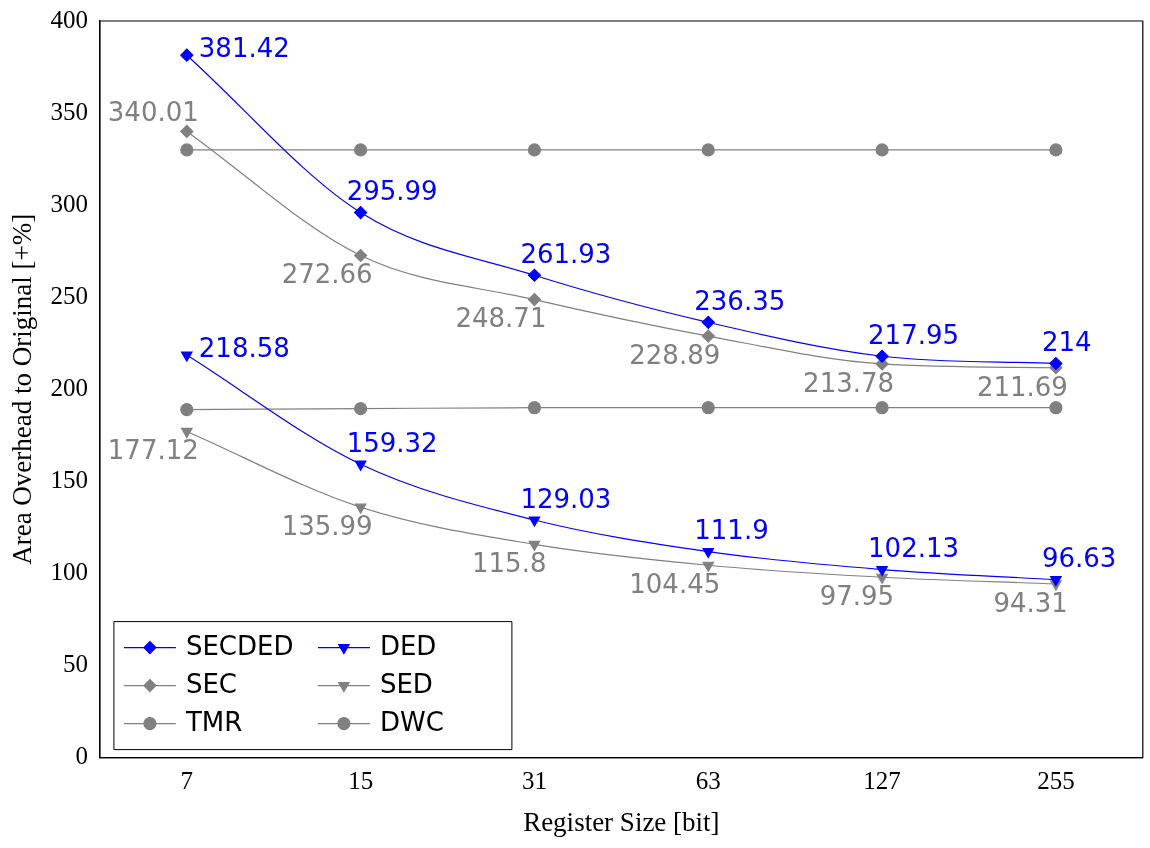  I want to click on data-label: 236.35, so click(740, 301).